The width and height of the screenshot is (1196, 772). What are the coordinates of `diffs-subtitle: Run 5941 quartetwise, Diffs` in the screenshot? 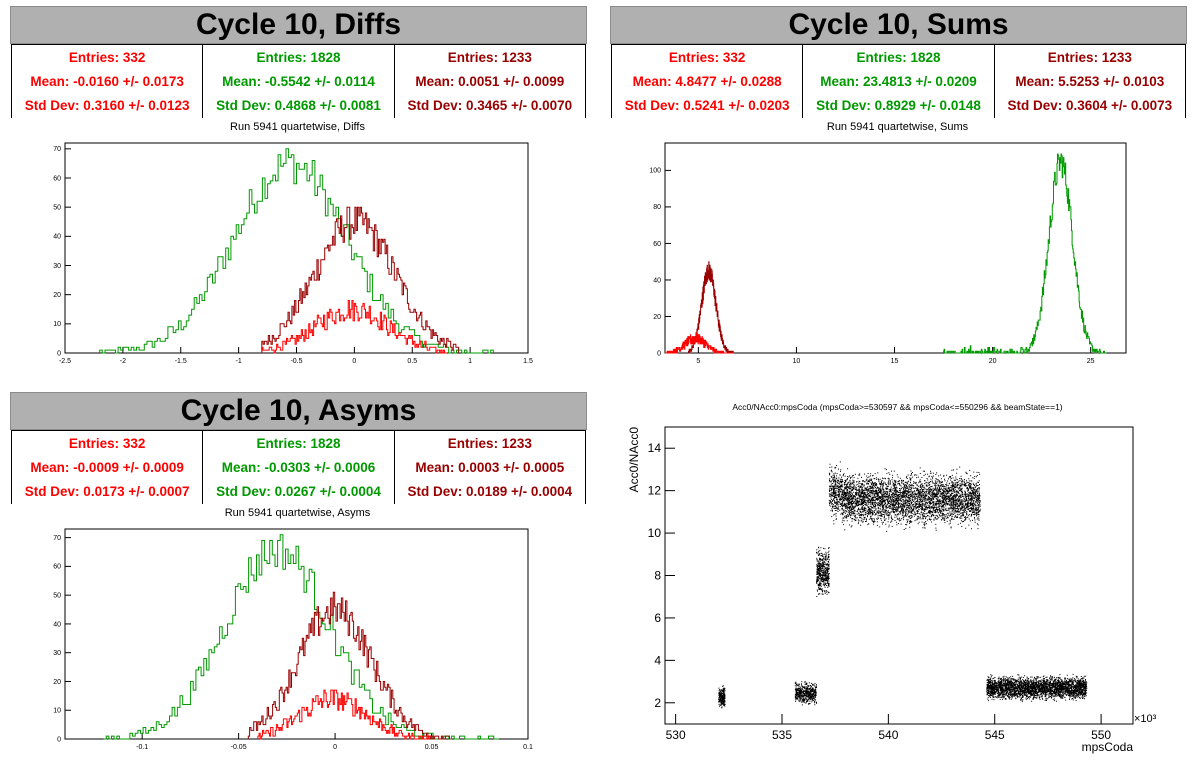 It's located at (297, 127).